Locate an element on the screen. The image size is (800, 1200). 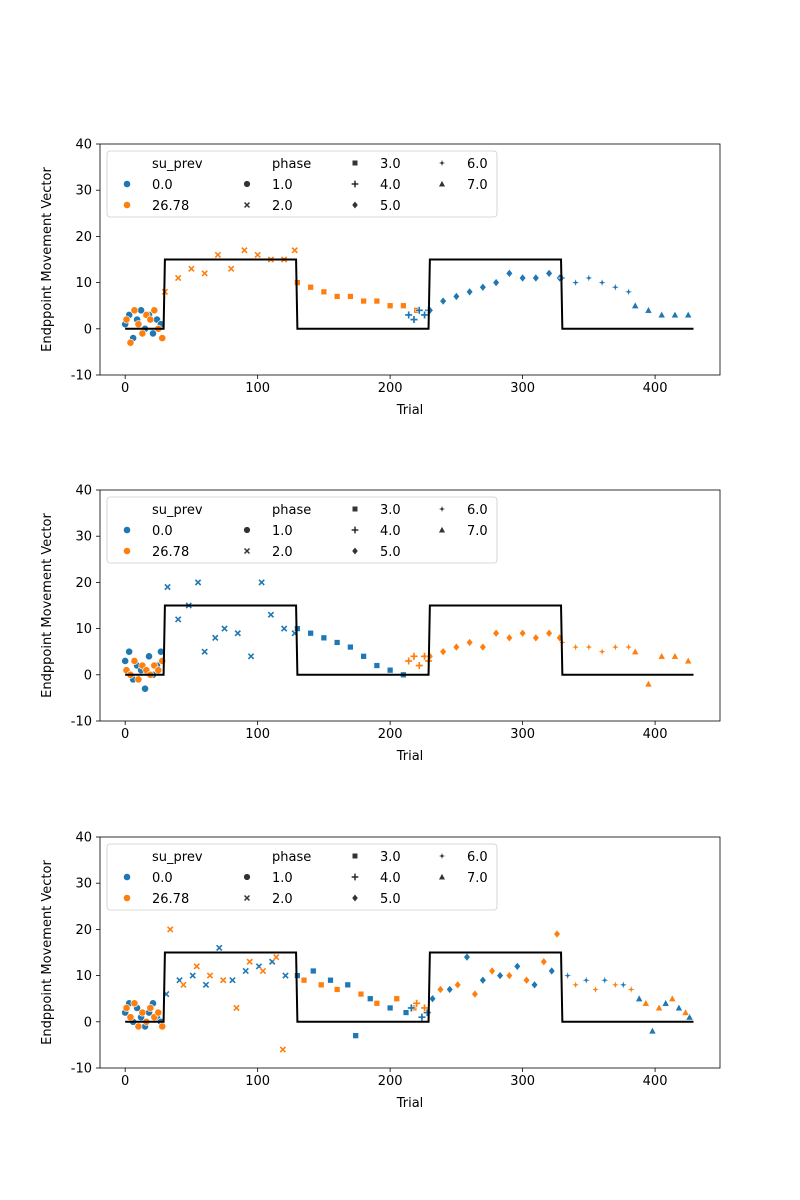
x-tick-label: 0 is located at coordinates (125, 1081).